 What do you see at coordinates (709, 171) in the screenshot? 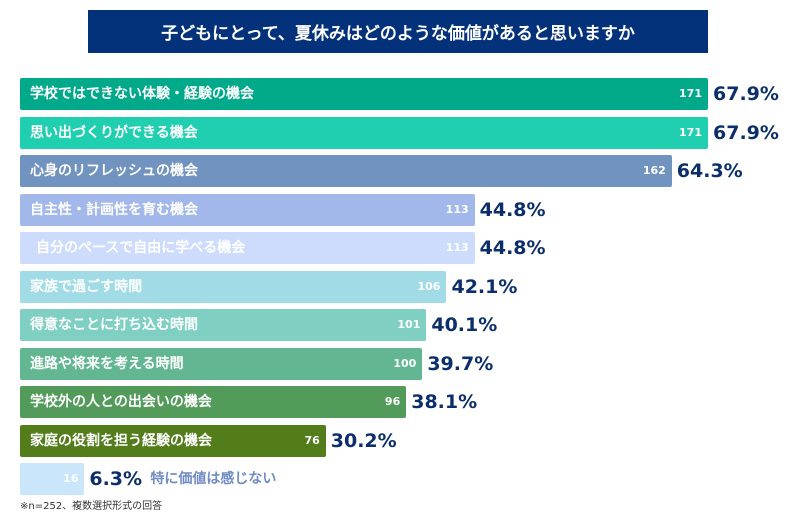
I see `bar-percent-label: 64.3%` at bounding box center [709, 171].